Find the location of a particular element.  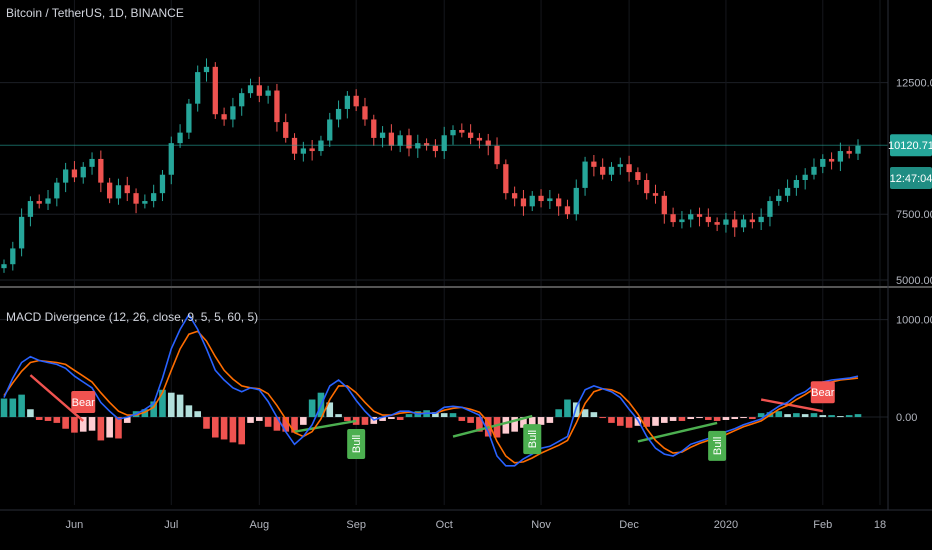

bear-label-box is located at coordinates (822, 392).